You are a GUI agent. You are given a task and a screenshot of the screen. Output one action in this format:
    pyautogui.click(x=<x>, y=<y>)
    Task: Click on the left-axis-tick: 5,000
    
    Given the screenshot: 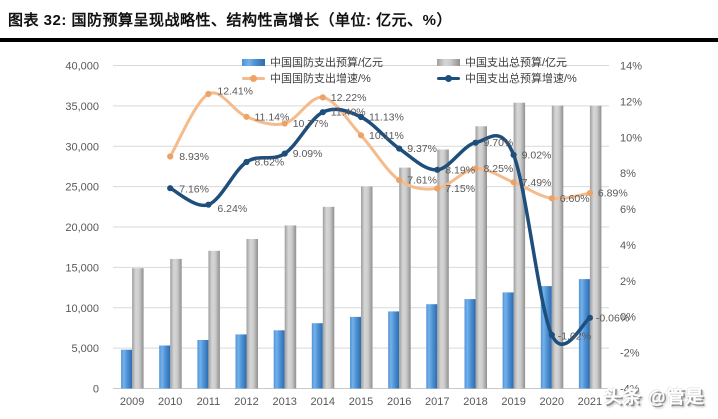 What is the action you would take?
    pyautogui.click(x=85, y=349)
    